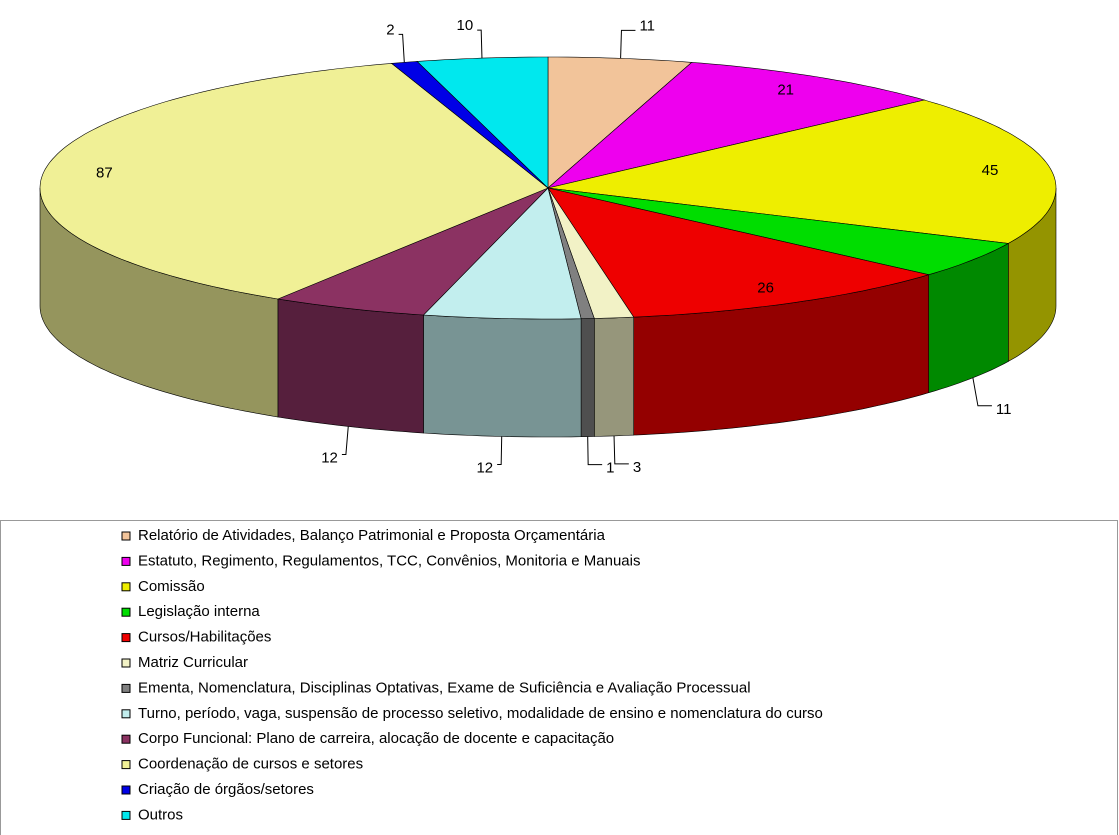 The height and width of the screenshot is (835, 1119). Describe the element at coordinates (199, 611) in the screenshot. I see `legend-label: Legislação interna` at that location.